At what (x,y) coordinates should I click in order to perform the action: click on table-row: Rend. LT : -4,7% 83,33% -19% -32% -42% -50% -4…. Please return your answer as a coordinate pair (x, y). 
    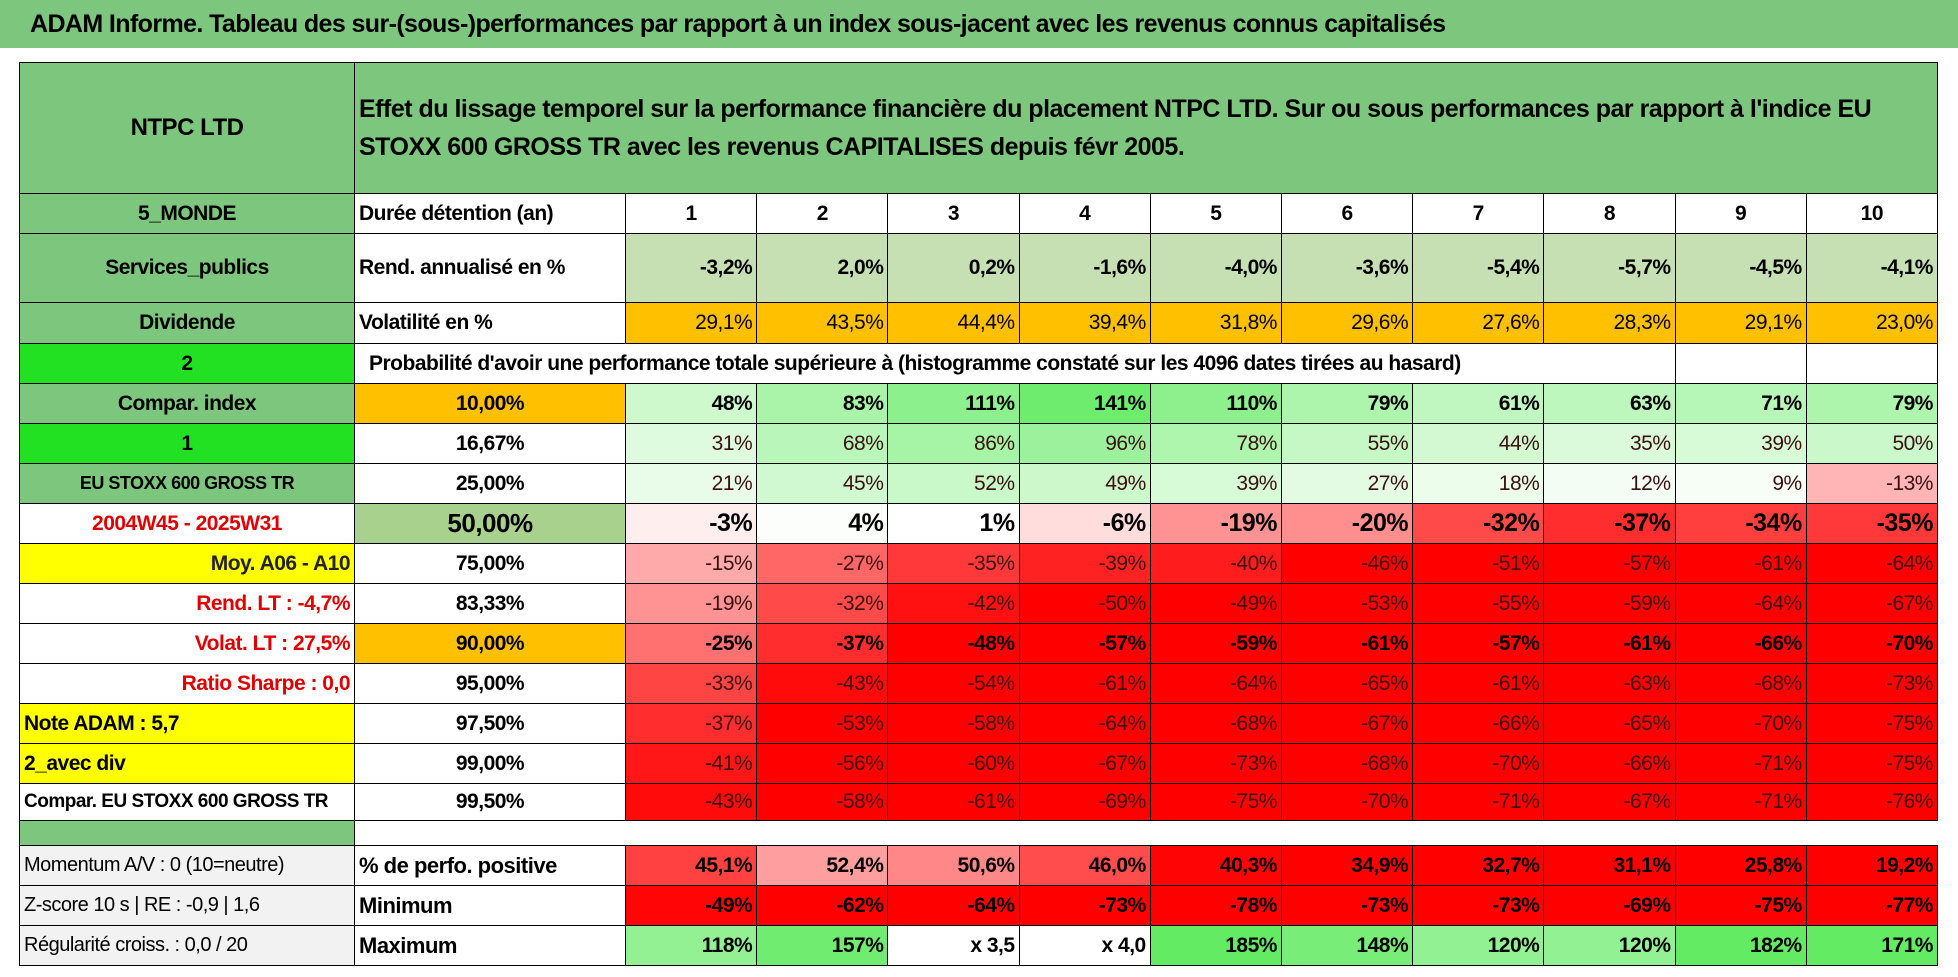
    Looking at the image, I should click on (978, 603).